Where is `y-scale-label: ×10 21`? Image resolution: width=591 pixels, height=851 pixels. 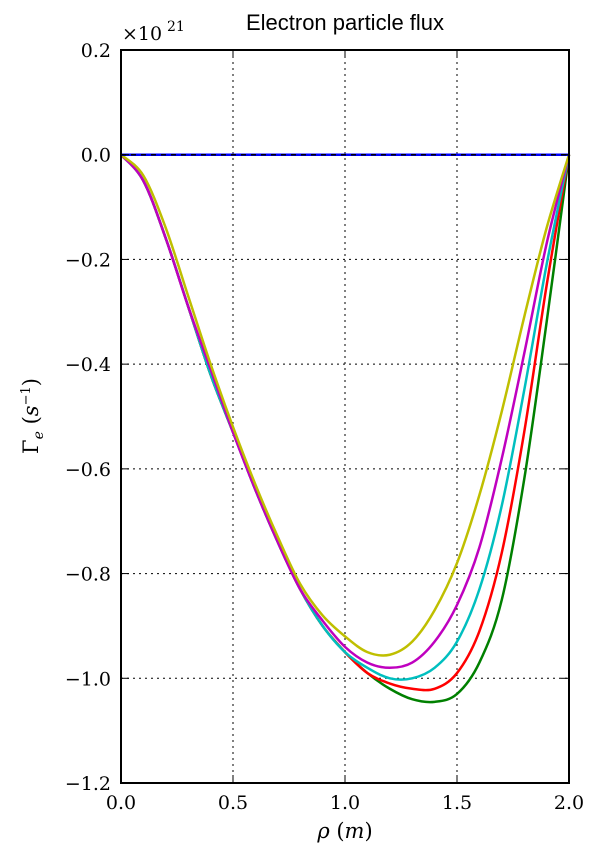
y-scale-label: ×10 21 is located at coordinates (153, 32).